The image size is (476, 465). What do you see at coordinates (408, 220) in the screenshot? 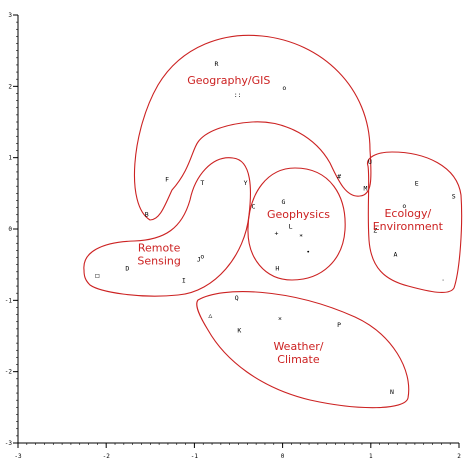
I see `region-label: Ecology/Environment` at bounding box center [408, 220].